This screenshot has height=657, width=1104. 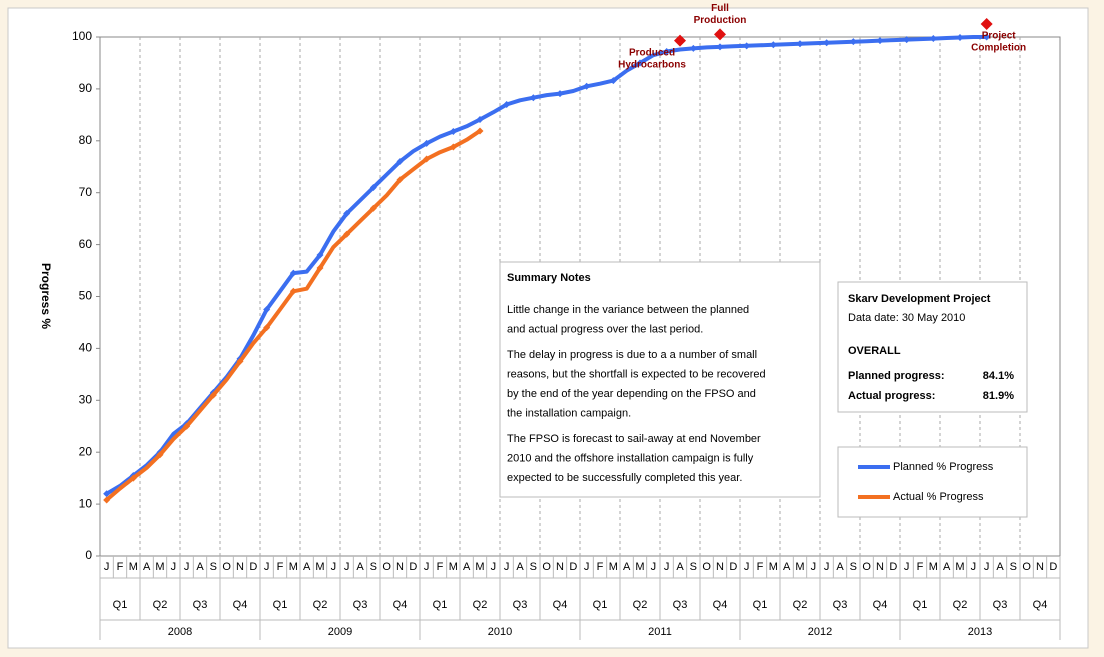 I want to click on y-tick-label: 30, so click(x=86, y=399).